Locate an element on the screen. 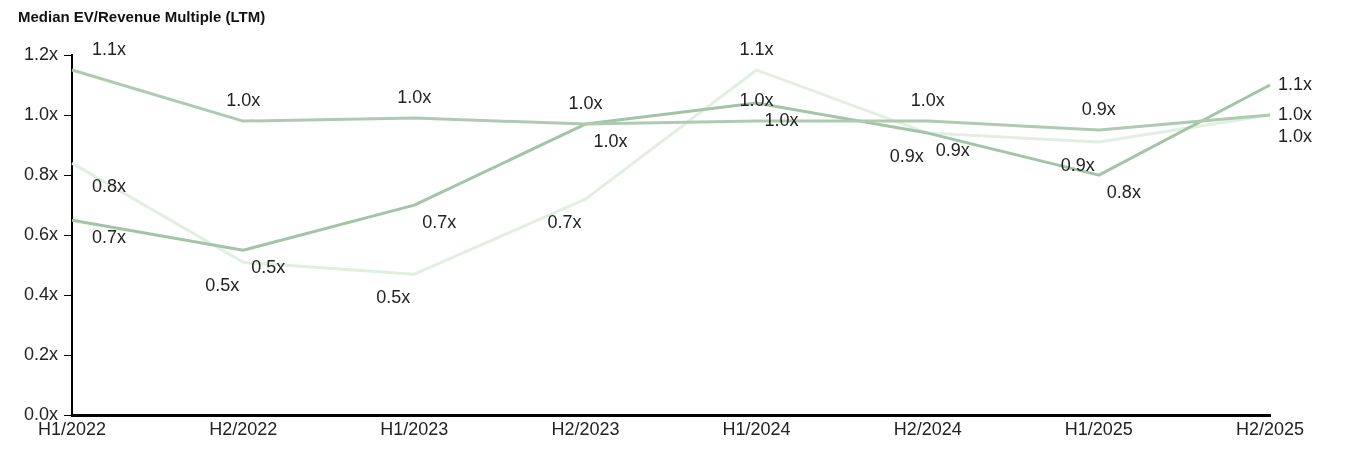  y-tick-label: 0.8x is located at coordinates (41, 174).